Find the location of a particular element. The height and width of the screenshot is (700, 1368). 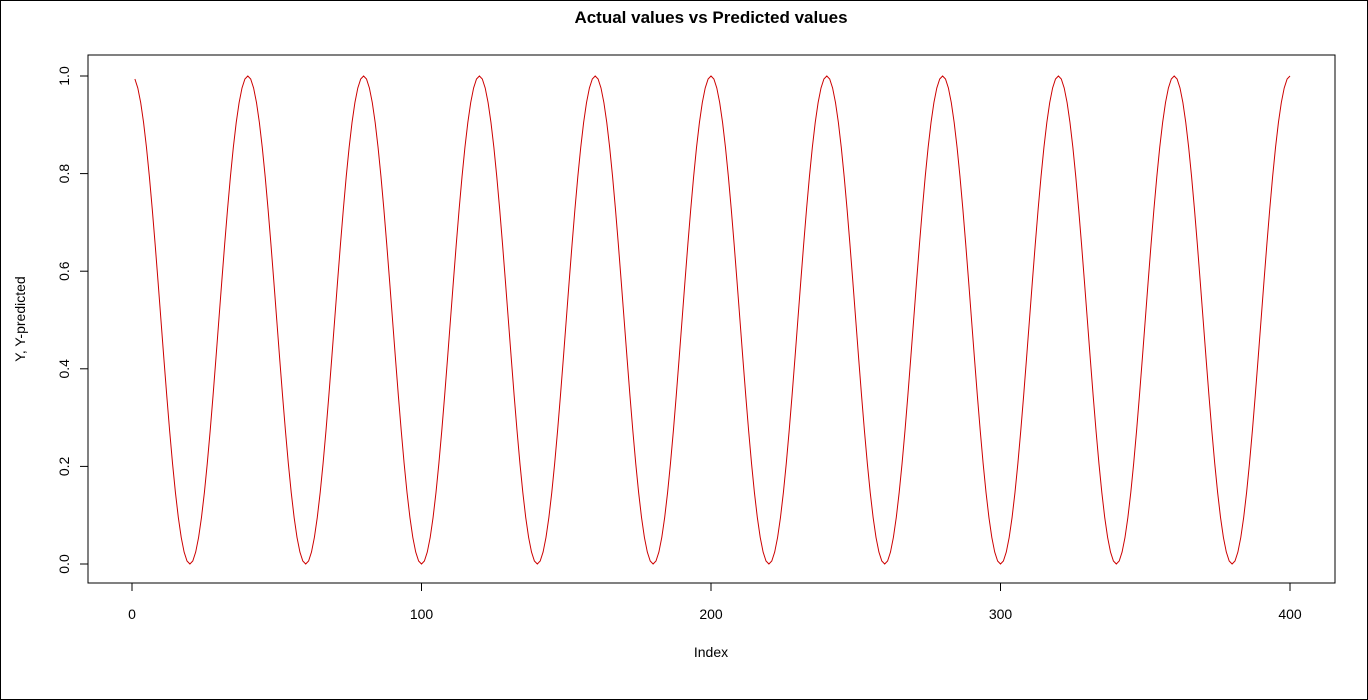

y-tick-label: 0.0 is located at coordinates (64, 564).